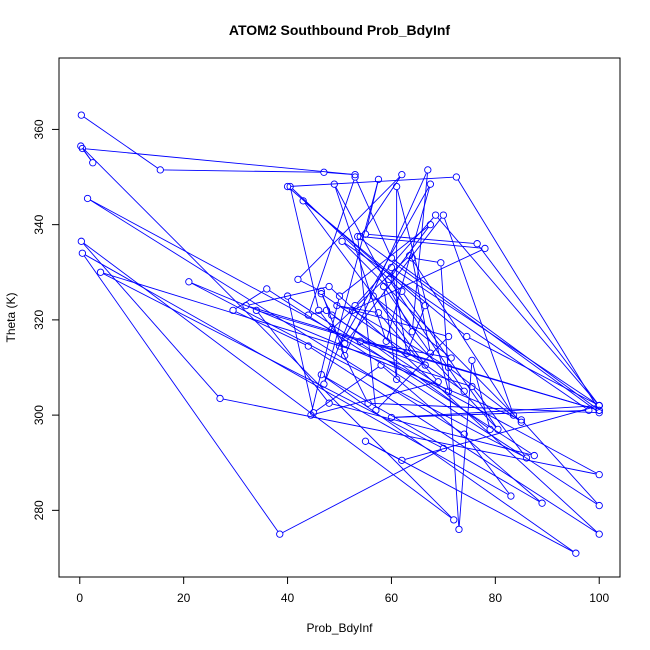  I want to click on x-axis-label: Prob_BdyInf, so click(339, 628).